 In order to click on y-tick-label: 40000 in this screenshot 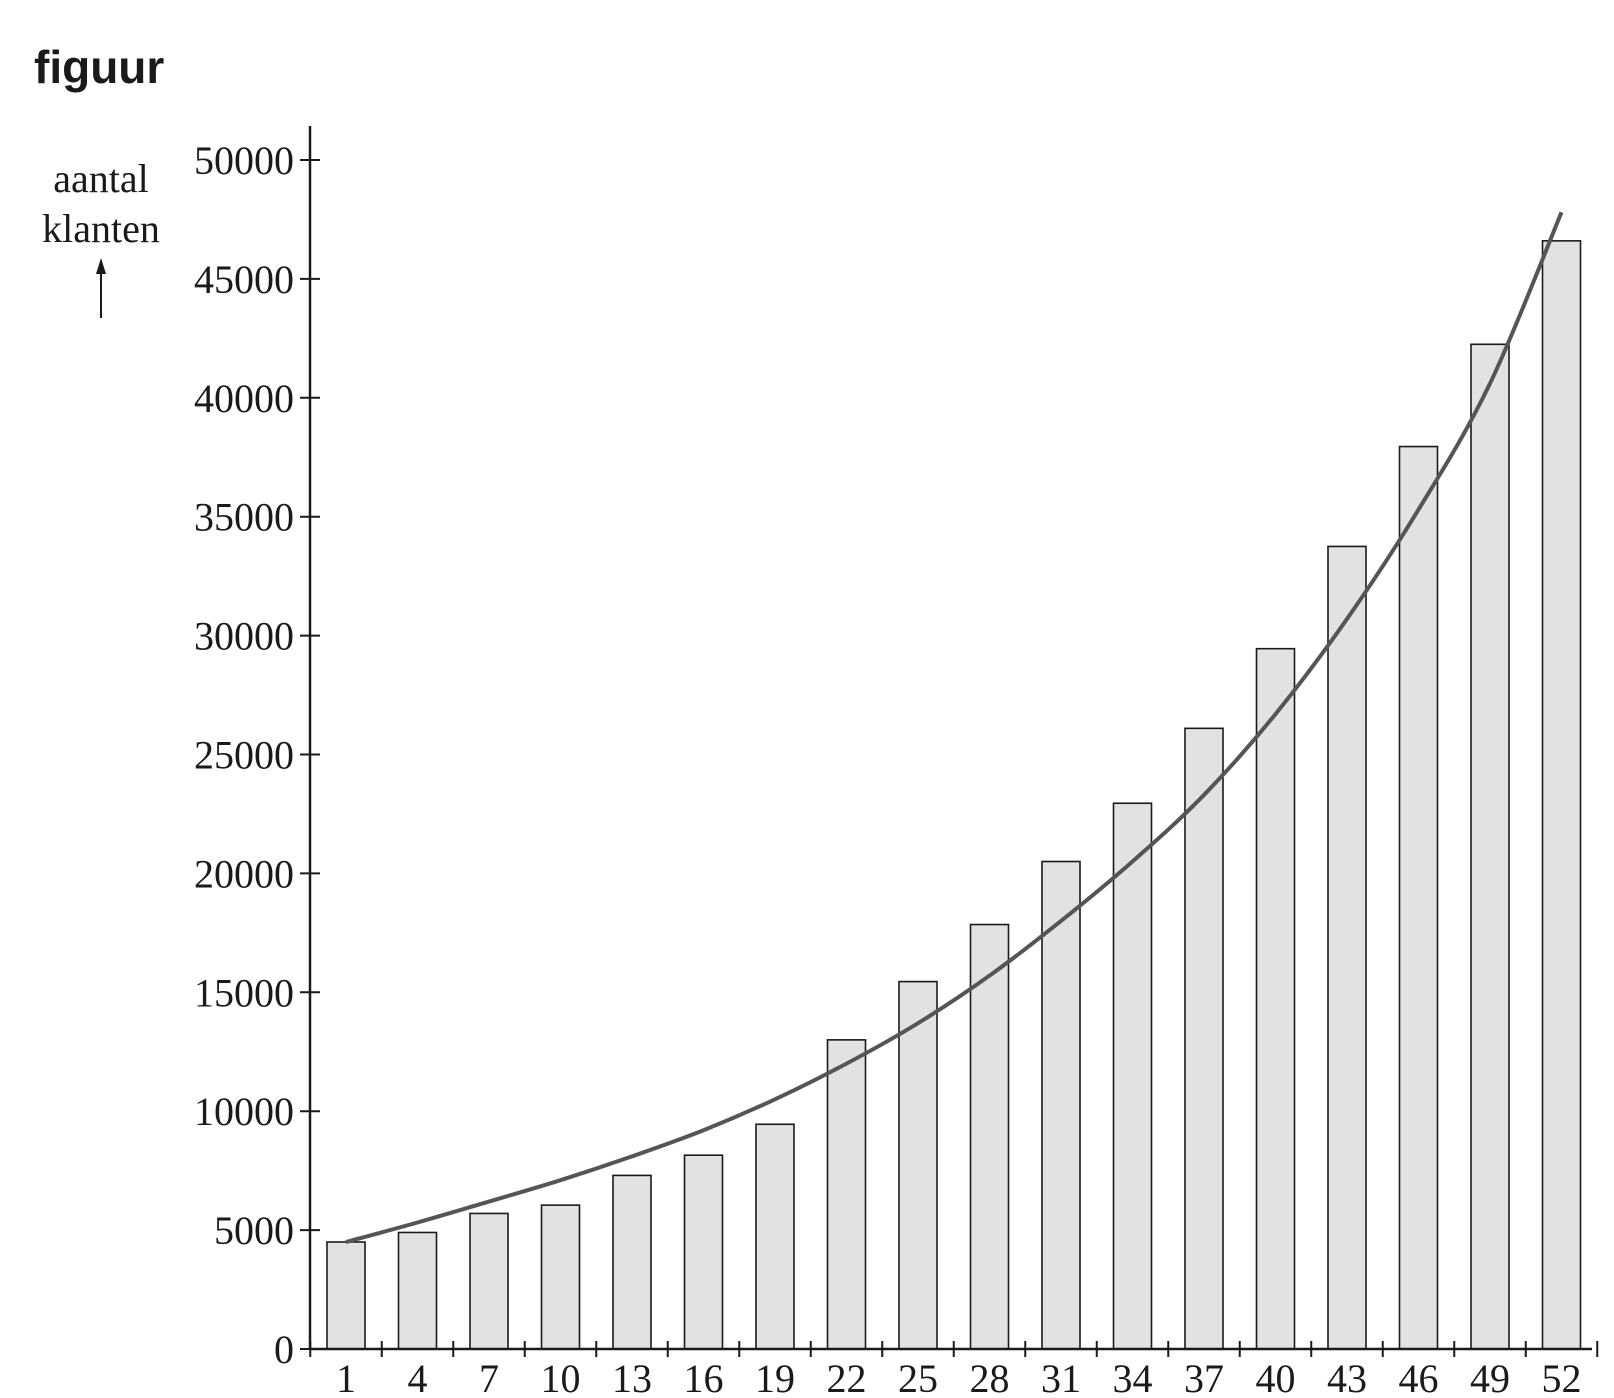, I will do `click(244, 398)`.